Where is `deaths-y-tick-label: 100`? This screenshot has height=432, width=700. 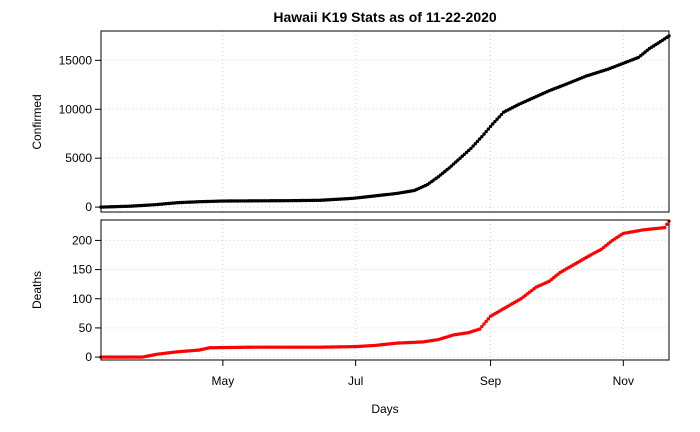
deaths-y-tick-label: 100 is located at coordinates (82, 299).